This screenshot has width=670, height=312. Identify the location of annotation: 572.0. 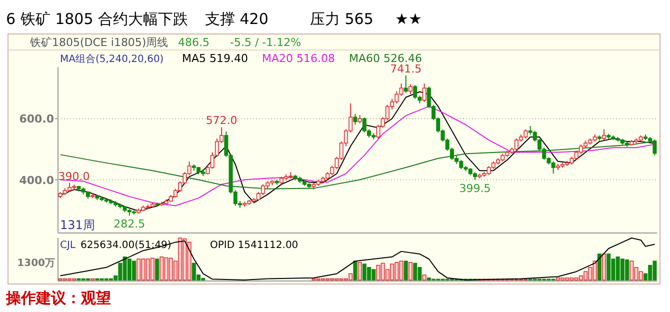
(222, 121).